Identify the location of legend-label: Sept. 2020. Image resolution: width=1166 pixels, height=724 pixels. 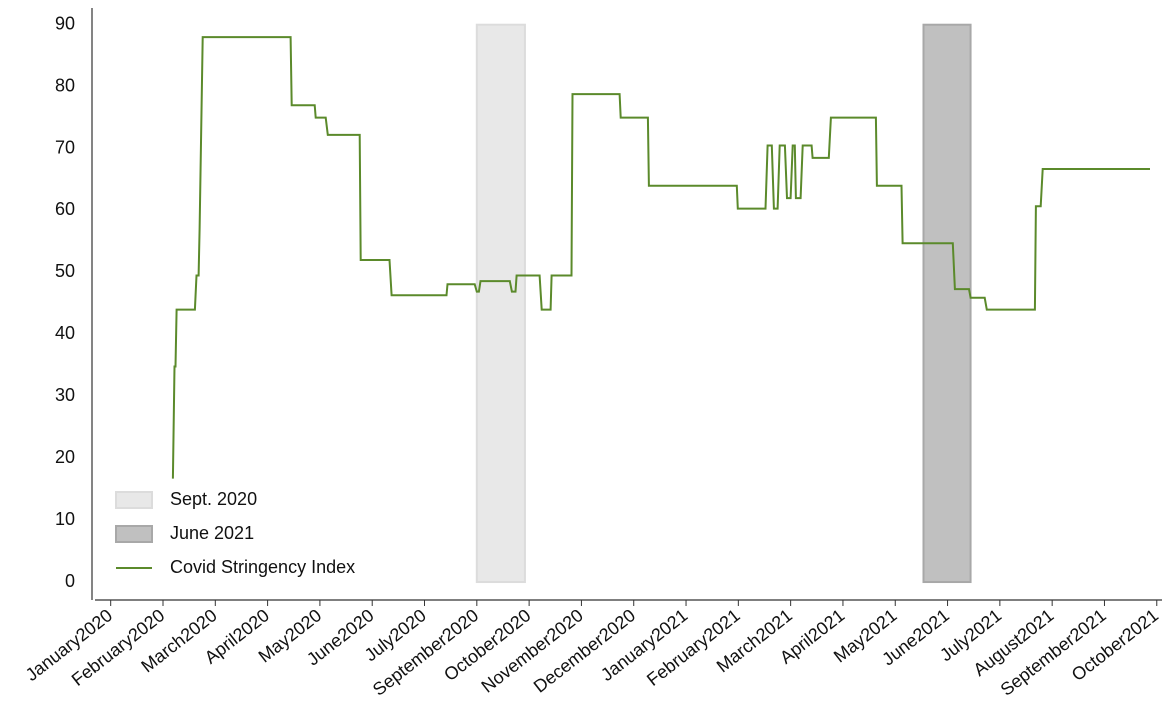
(213, 499).